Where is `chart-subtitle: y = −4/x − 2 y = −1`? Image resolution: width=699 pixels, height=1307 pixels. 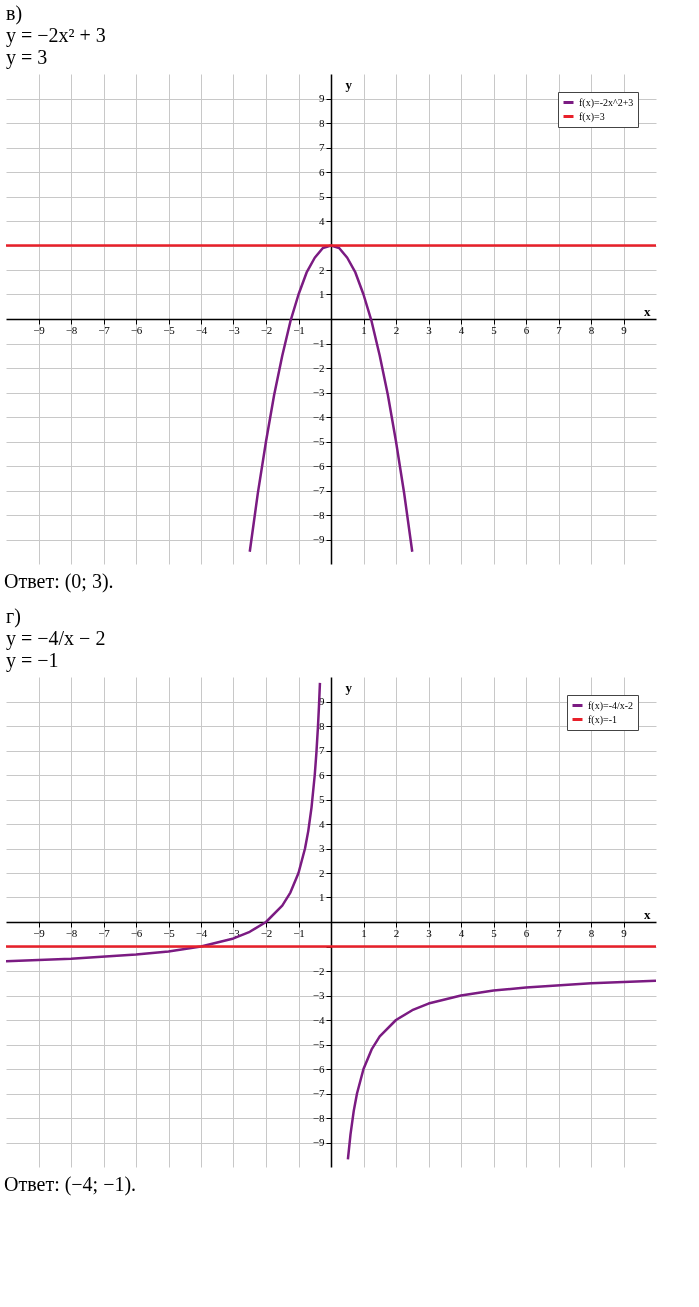 chart-subtitle: y = −4/x − 2 y = −1 is located at coordinates (56, 649).